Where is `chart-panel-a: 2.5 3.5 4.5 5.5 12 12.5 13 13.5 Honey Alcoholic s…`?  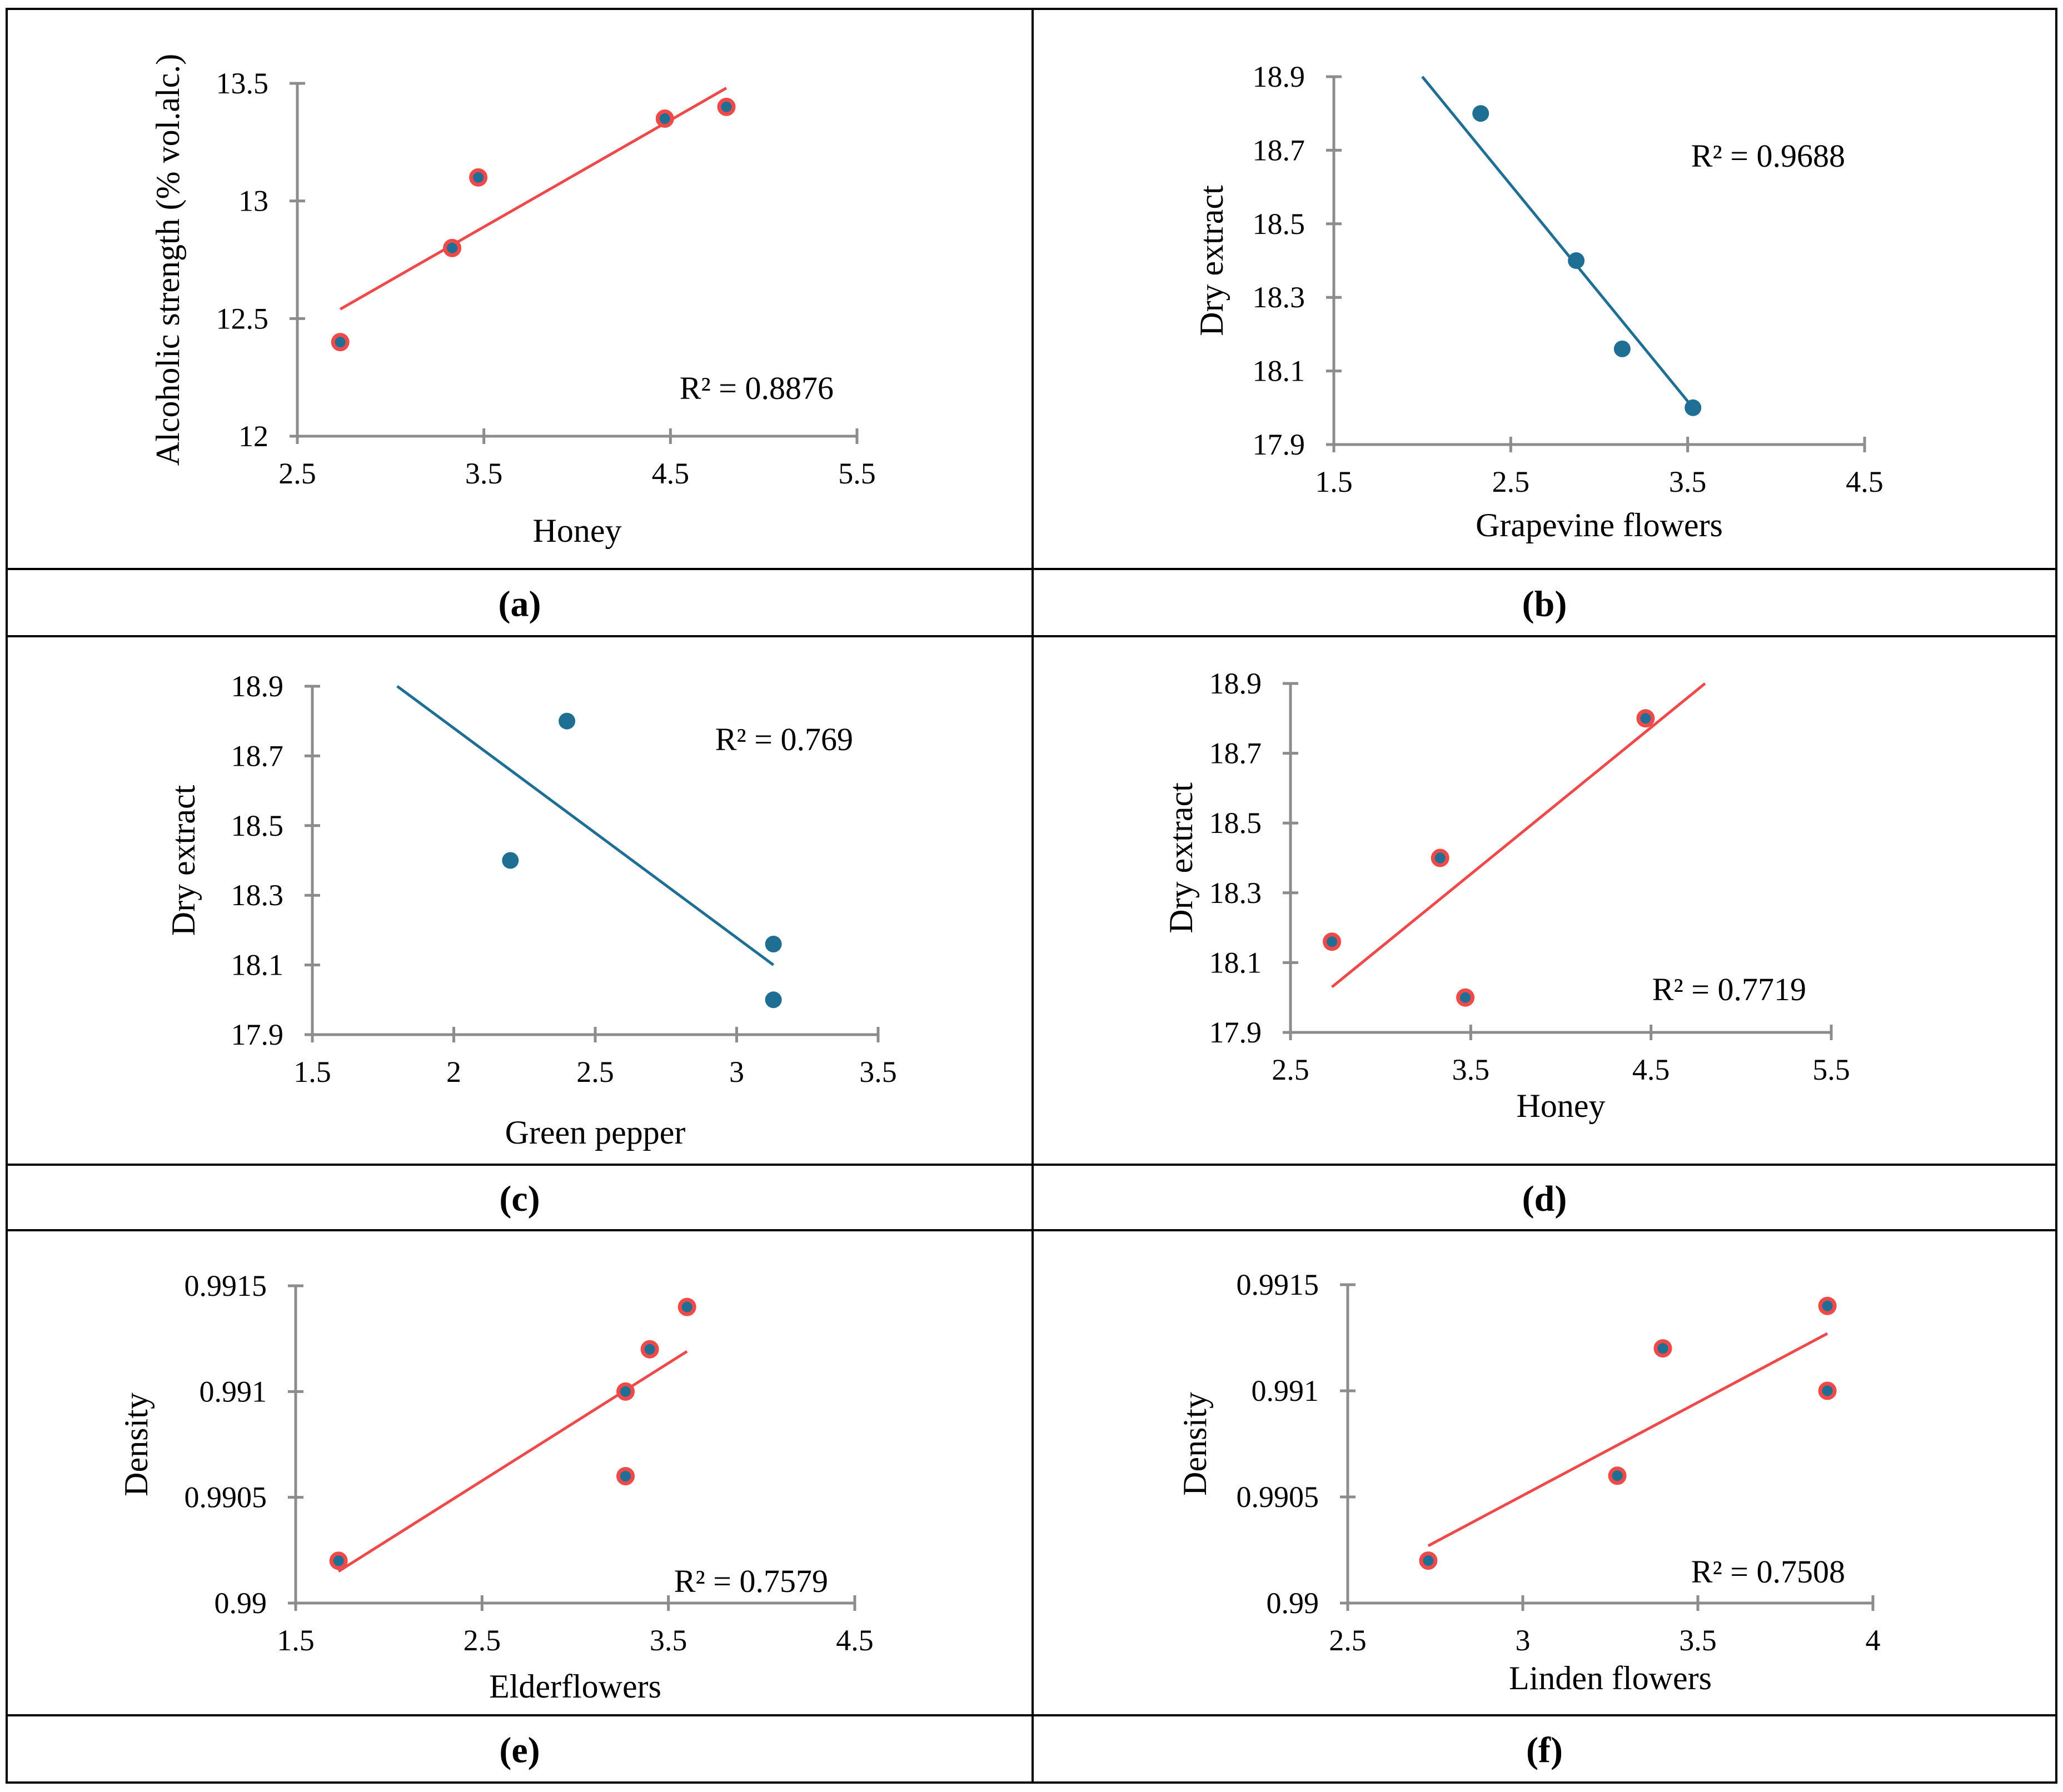 chart-panel-a: 2.5 3.5 4.5 5.5 12 12.5 13 13.5 Honey Alcoholic s… is located at coordinates (513, 339).